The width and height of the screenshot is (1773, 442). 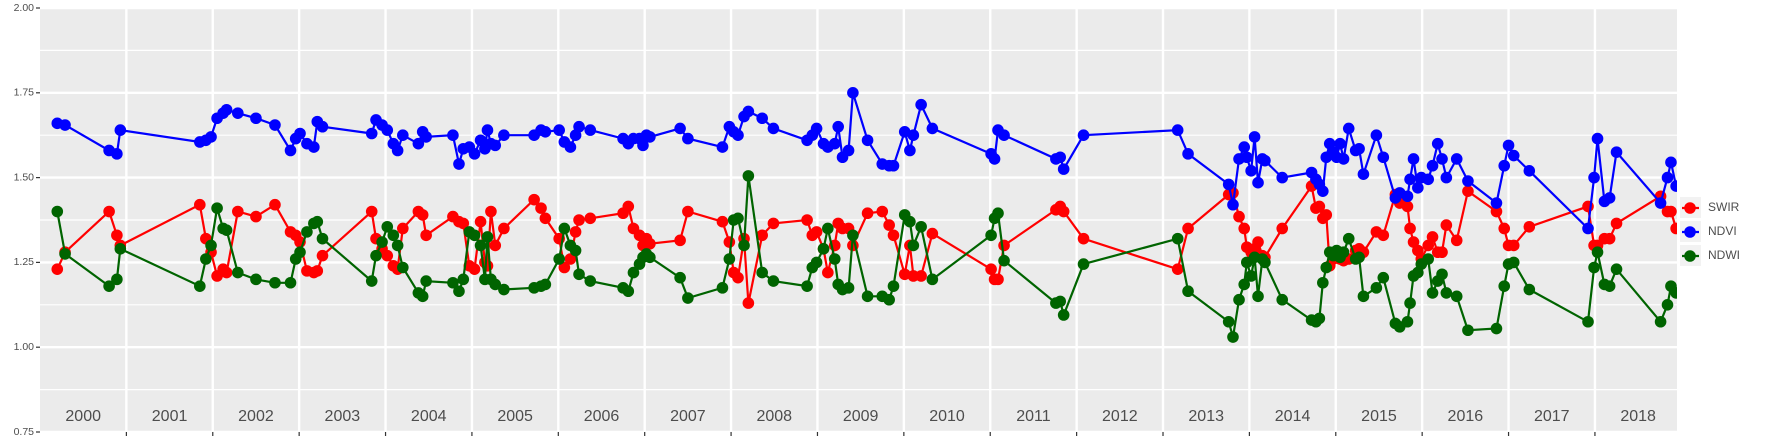 I want to click on year-label: 2005, so click(x=515, y=416).